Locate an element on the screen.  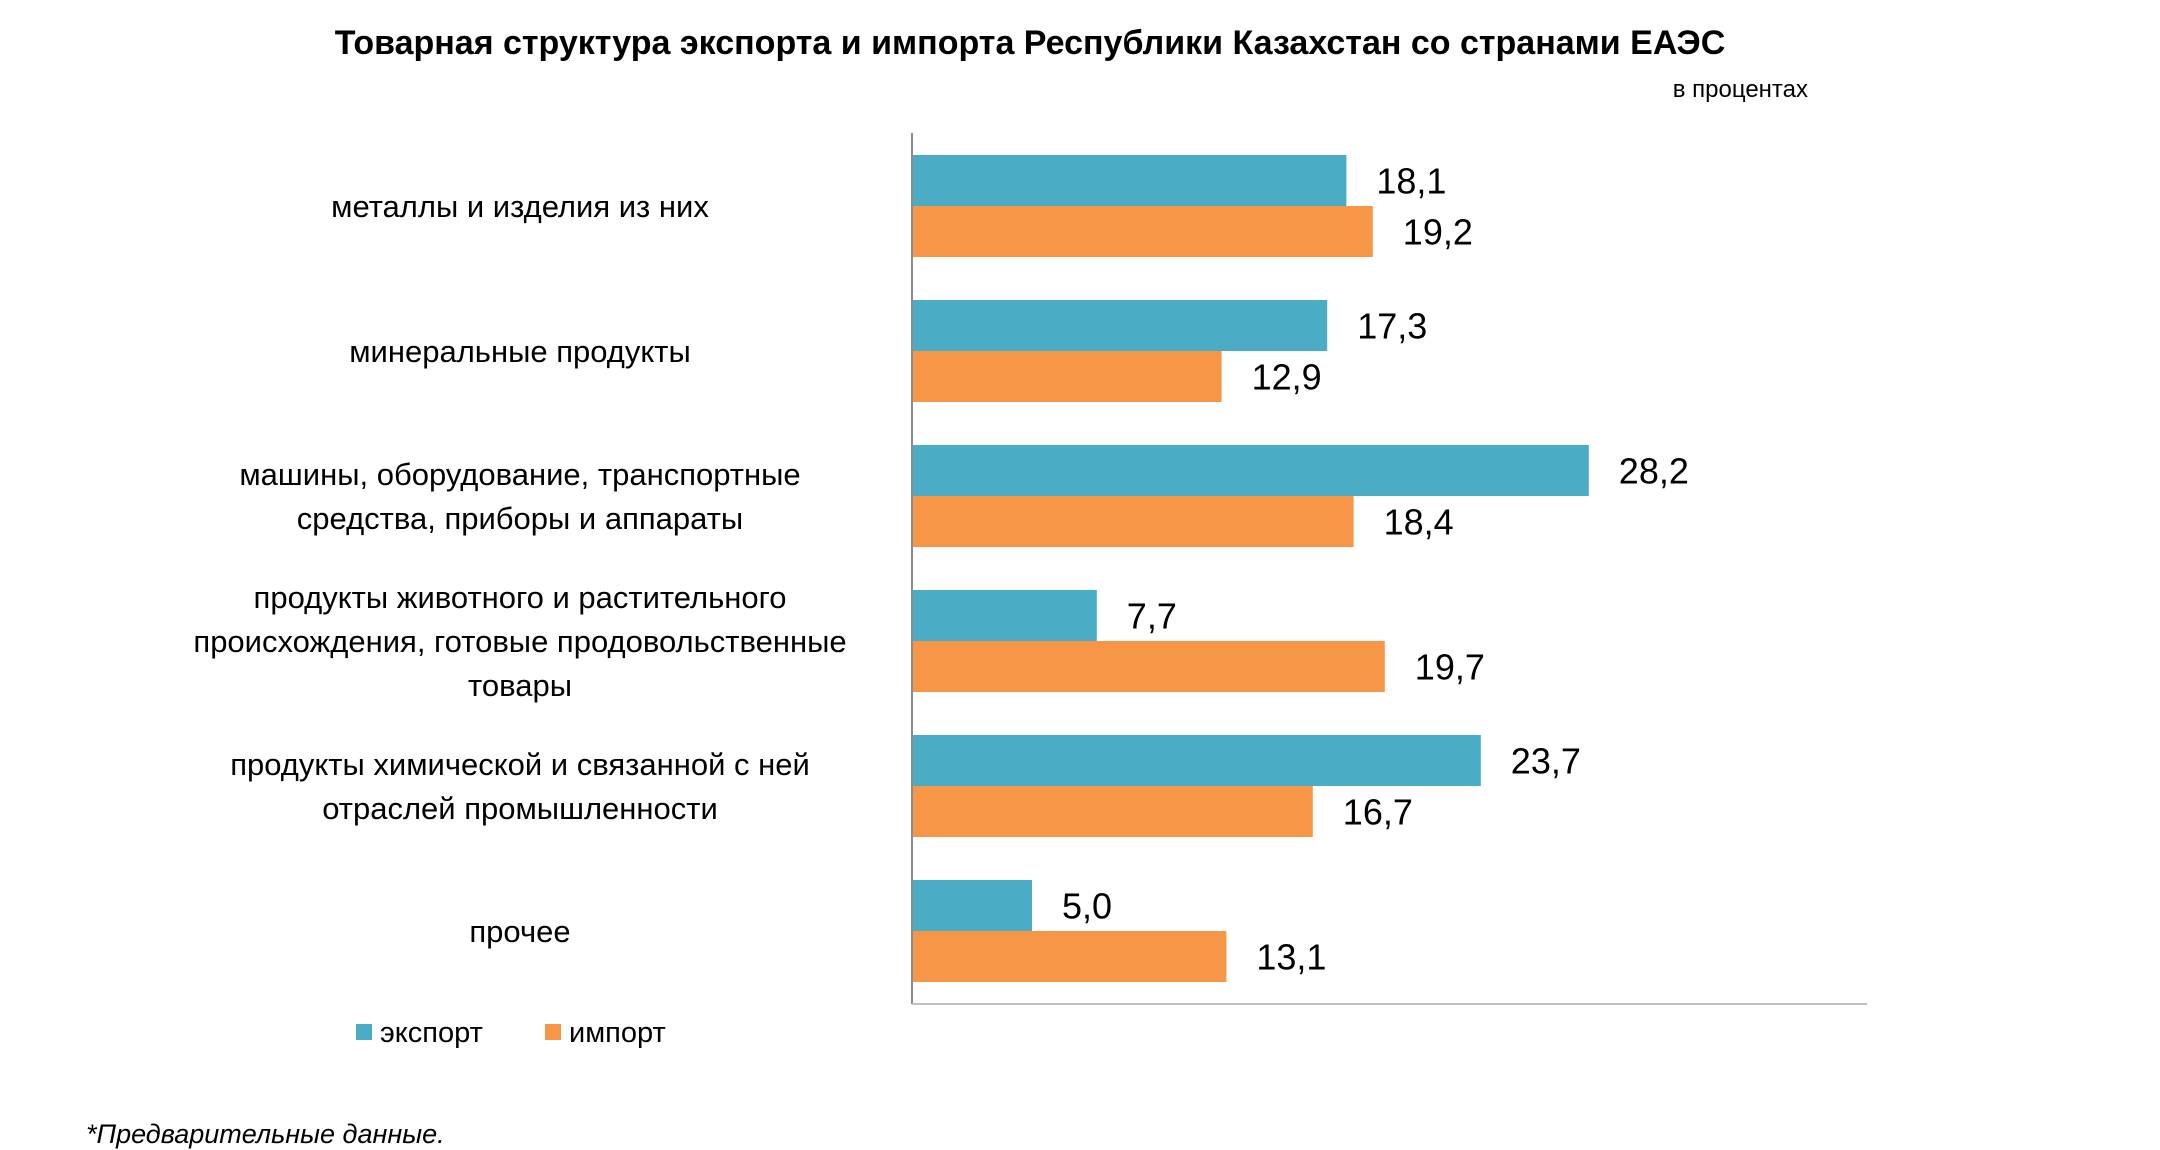
bar-экспорт-5 is located at coordinates (972, 905).